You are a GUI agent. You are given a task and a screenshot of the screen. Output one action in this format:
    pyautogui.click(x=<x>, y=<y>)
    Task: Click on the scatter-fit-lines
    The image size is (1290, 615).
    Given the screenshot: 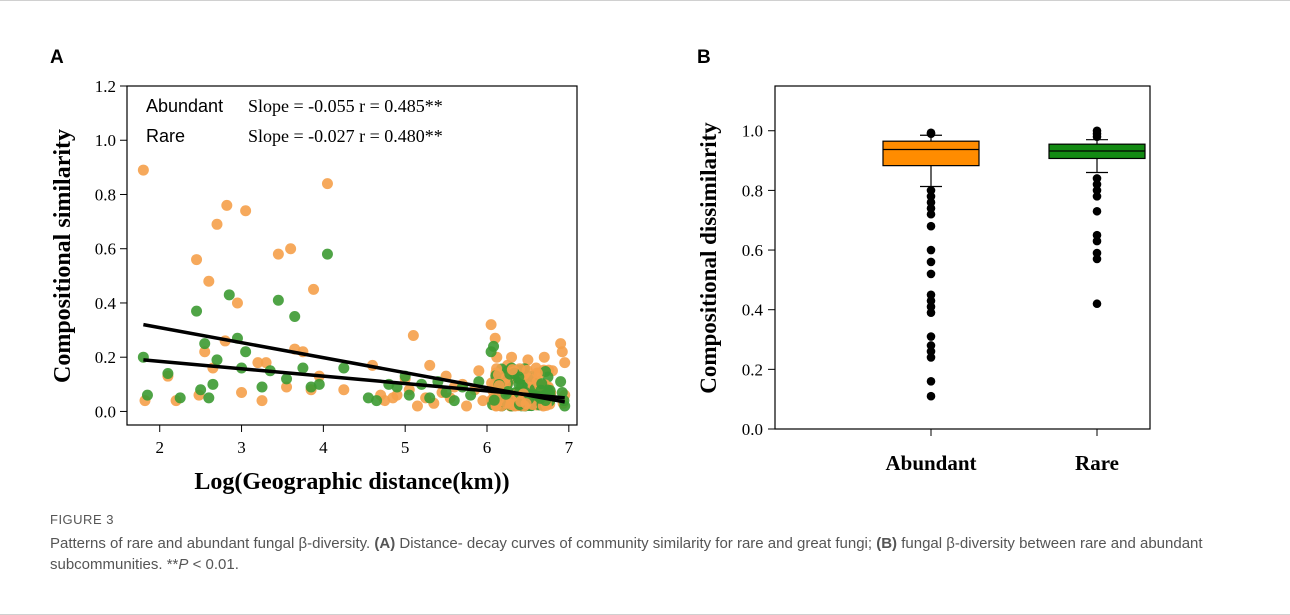 What is the action you would take?
    pyautogui.click(x=354, y=363)
    